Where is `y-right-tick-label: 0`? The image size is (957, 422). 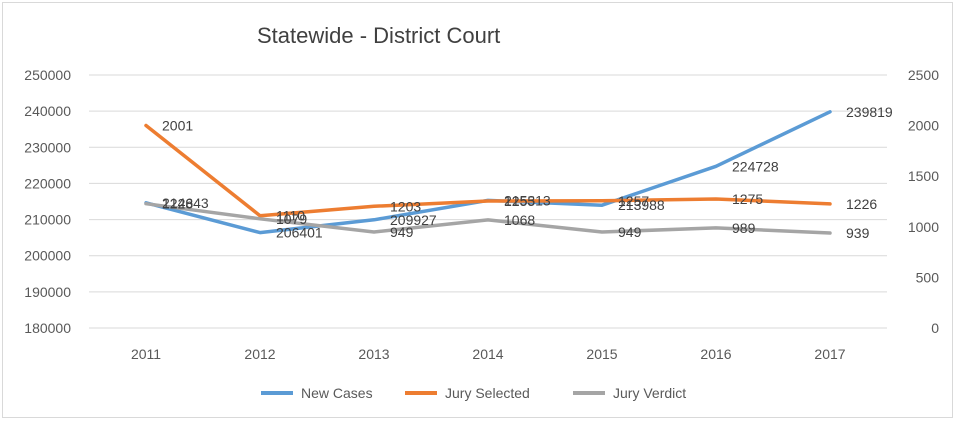
y-right-tick-label: 0 is located at coordinates (935, 328).